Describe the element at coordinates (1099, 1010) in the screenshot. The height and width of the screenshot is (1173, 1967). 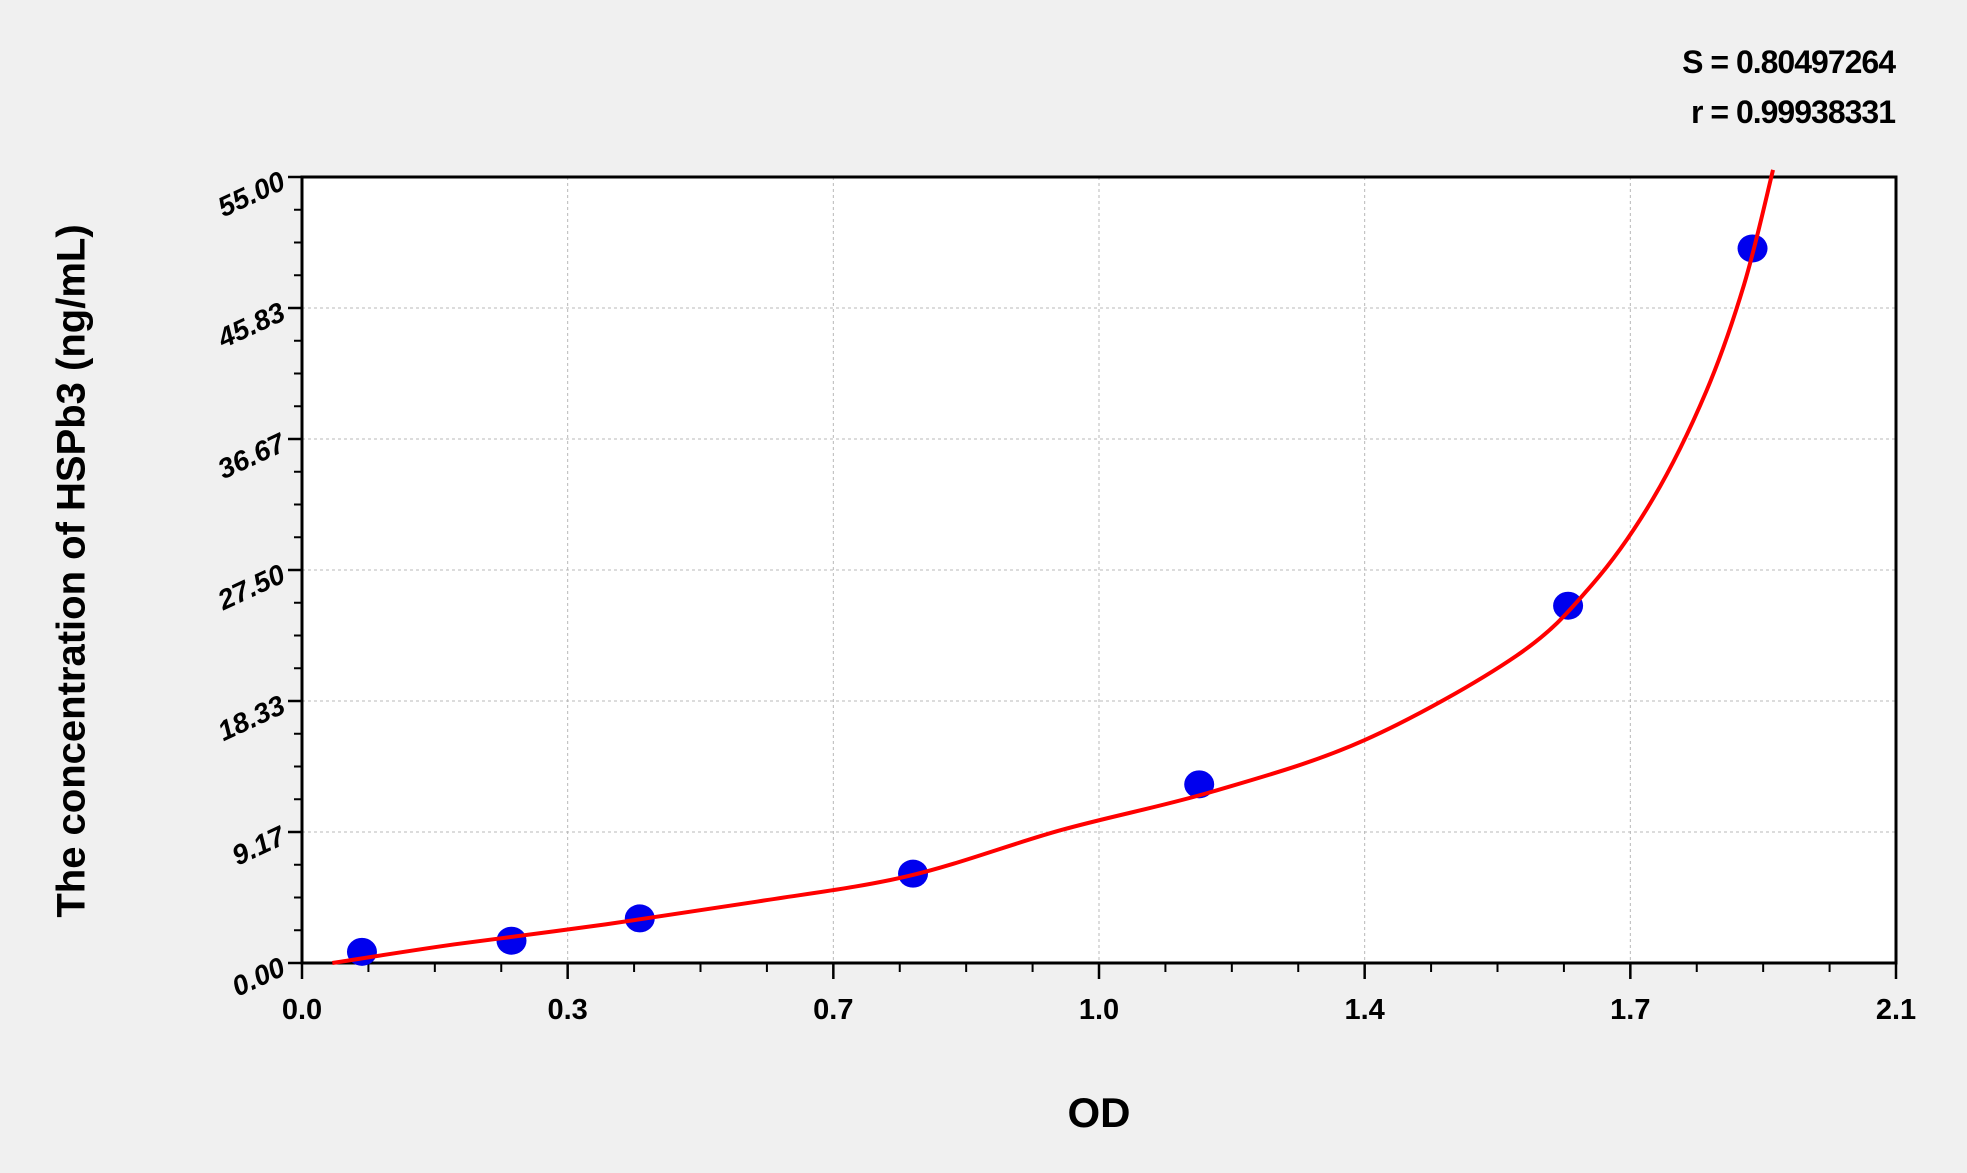
I see `x-tick-label: 1.0` at that location.